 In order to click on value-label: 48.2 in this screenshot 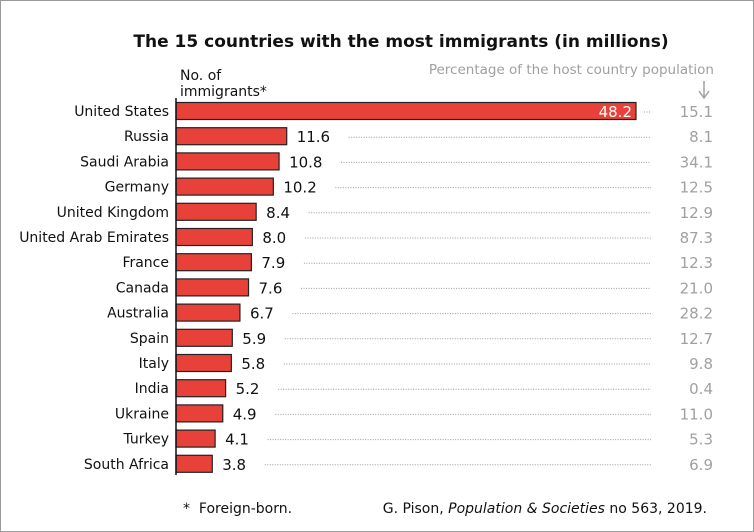, I will do `click(615, 112)`.